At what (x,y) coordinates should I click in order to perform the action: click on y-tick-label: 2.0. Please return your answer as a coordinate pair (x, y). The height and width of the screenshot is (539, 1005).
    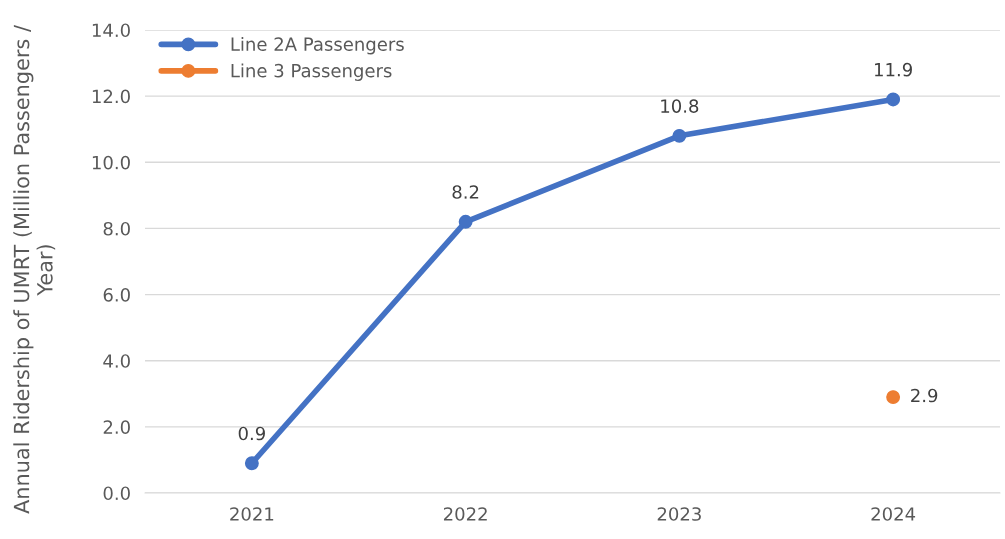
    Looking at the image, I should click on (116, 427).